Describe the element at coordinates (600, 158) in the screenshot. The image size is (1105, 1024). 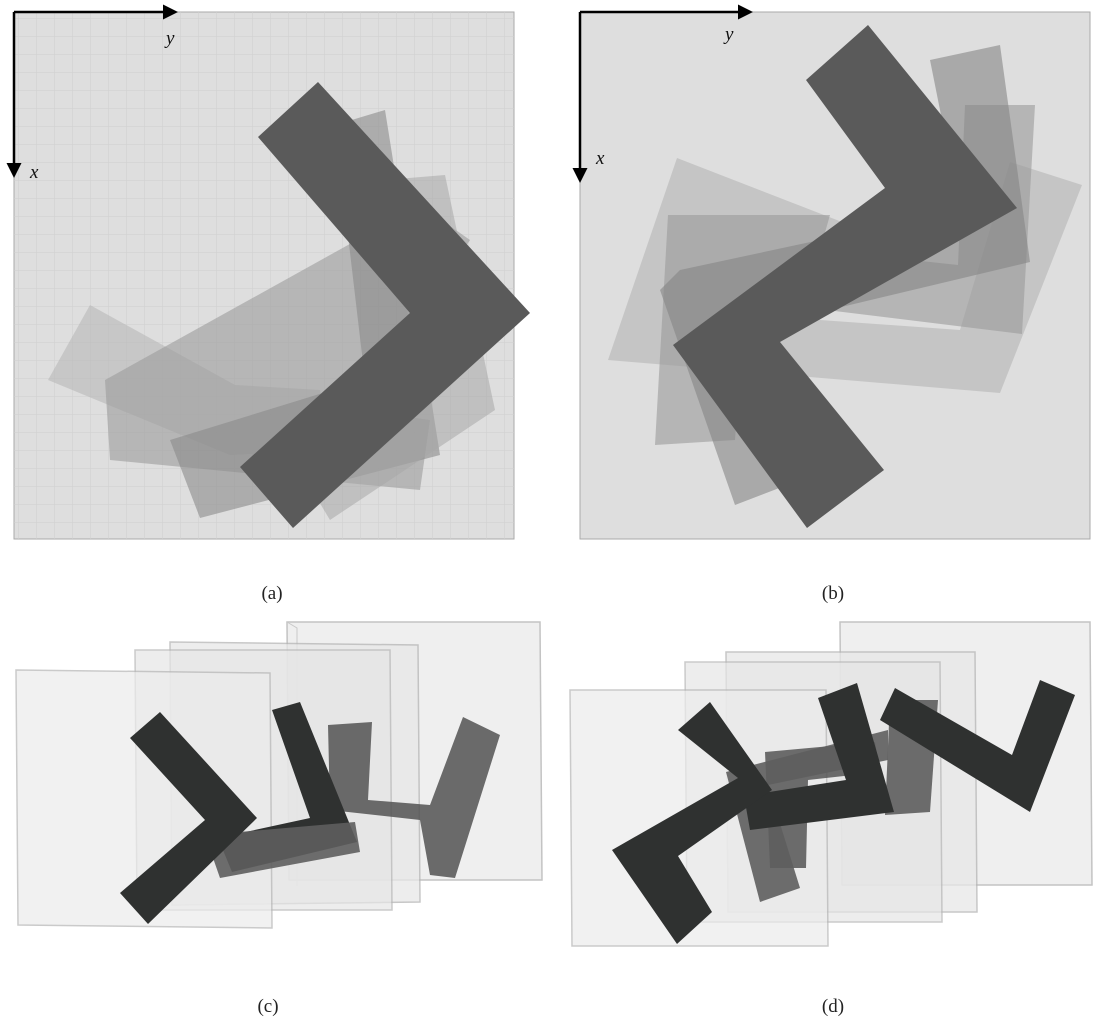
I see `panel-b-x-axis-label: x` at that location.